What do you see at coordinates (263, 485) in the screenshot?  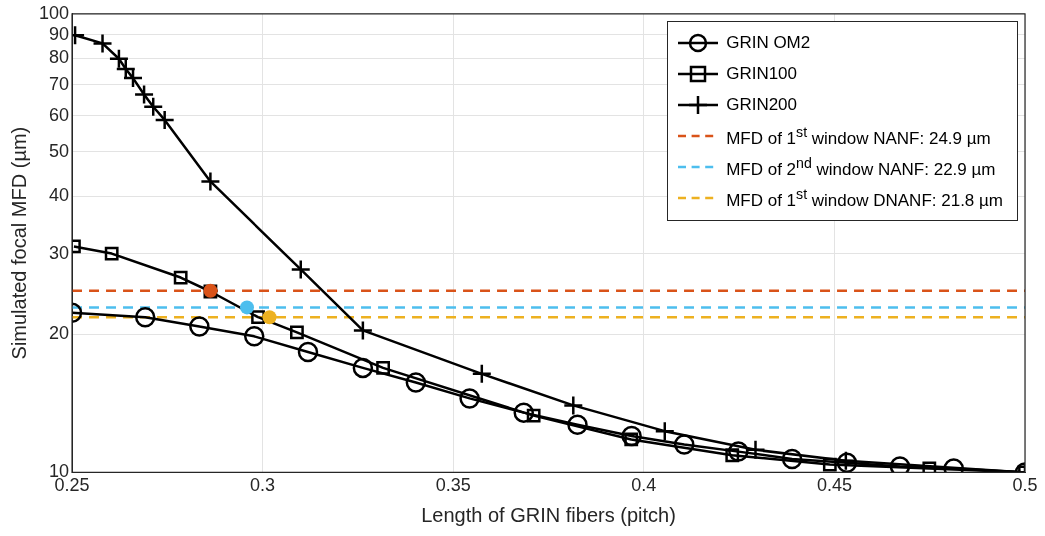 I see `x-tick-label: 0.3` at bounding box center [263, 485].